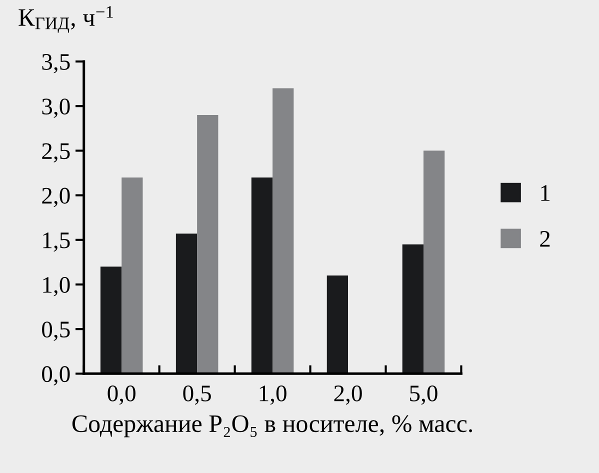  I want to click on x-tick-label: 0,5, so click(197, 395).